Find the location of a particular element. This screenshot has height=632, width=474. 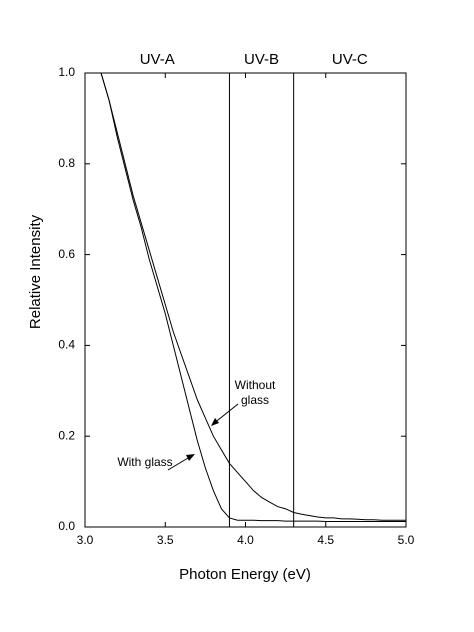

y-tick-label: 0.8 is located at coordinates (66, 163).